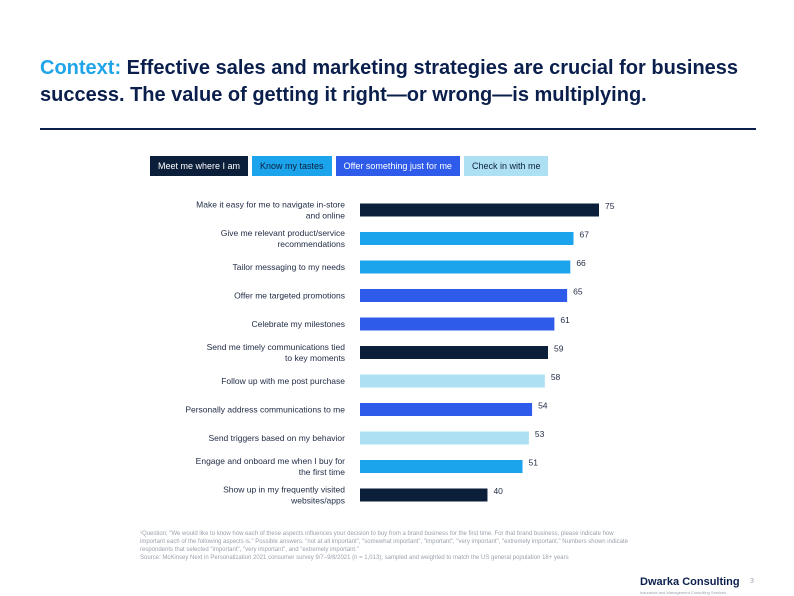 The image size is (794, 596). Describe the element at coordinates (581, 263) in the screenshot. I see `value-label: 66` at that location.